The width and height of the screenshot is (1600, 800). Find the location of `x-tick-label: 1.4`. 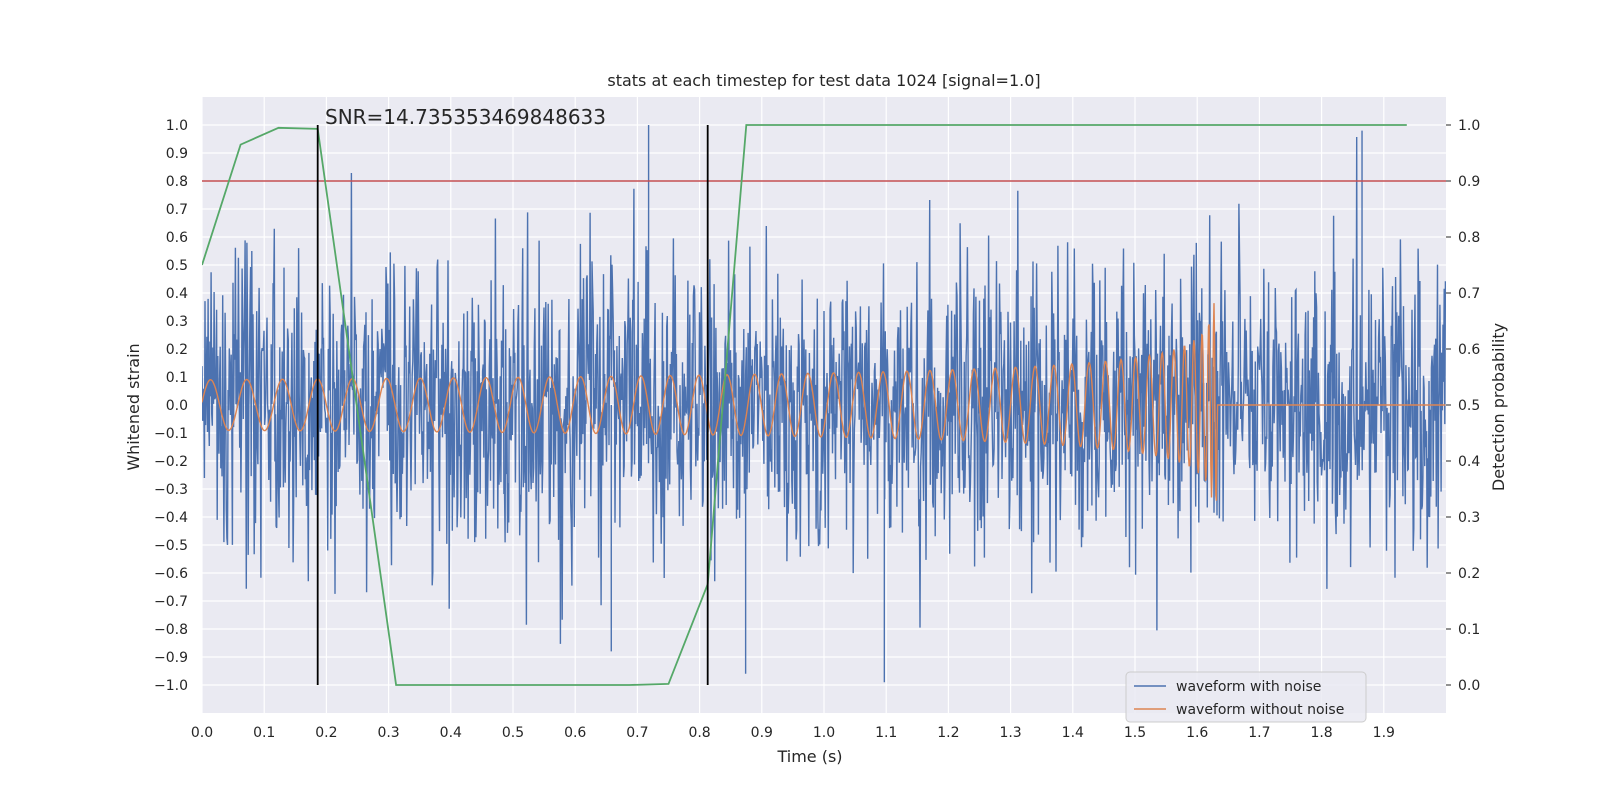

x-tick-label: 1.4 is located at coordinates (1073, 733).